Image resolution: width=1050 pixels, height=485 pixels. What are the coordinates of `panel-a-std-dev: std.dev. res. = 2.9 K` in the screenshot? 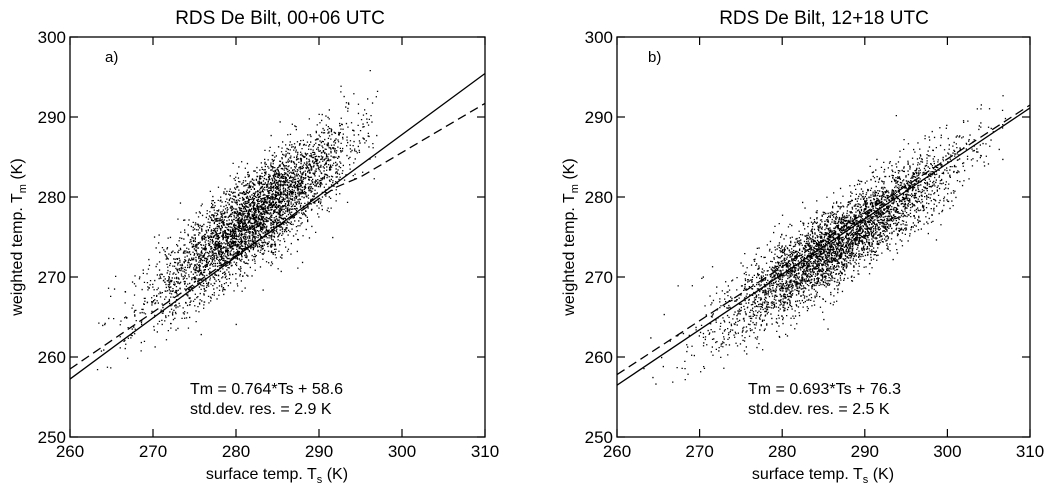 It's located at (261, 409).